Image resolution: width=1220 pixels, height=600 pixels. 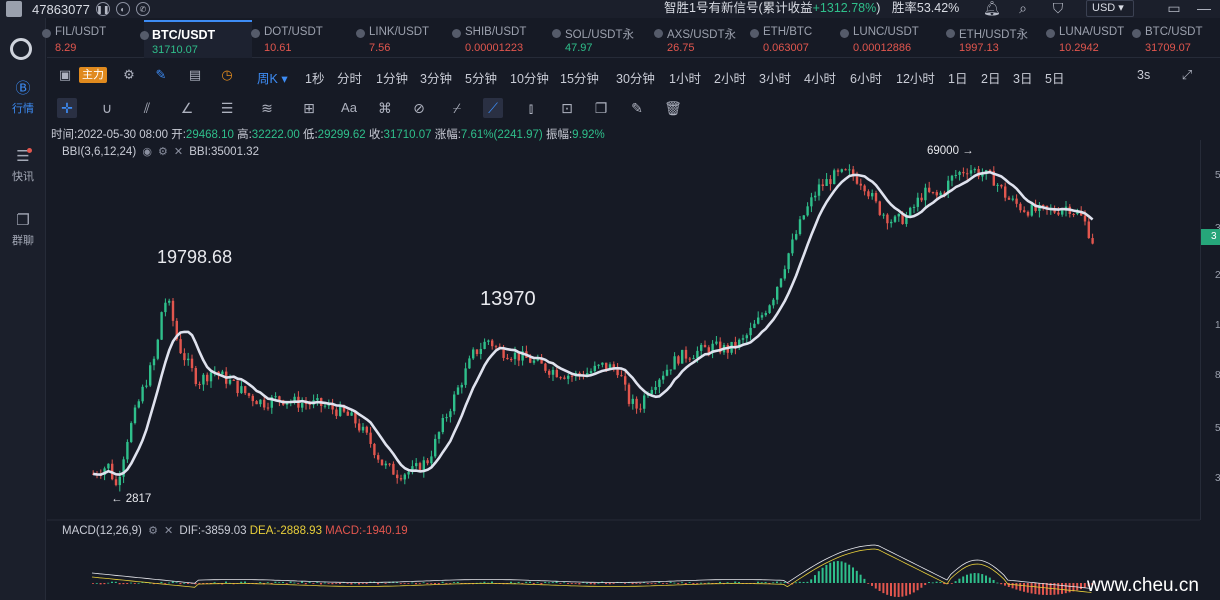 I want to click on drawing-toolbar: ✛ ∪ ⫽ ∠ ☰ ≋ ⊞ Aa ⌘ ⊘ ⌿ ⟋ ⫾ ⊡ ❐ ✎ 🗑︎, so click(x=633, y=108).